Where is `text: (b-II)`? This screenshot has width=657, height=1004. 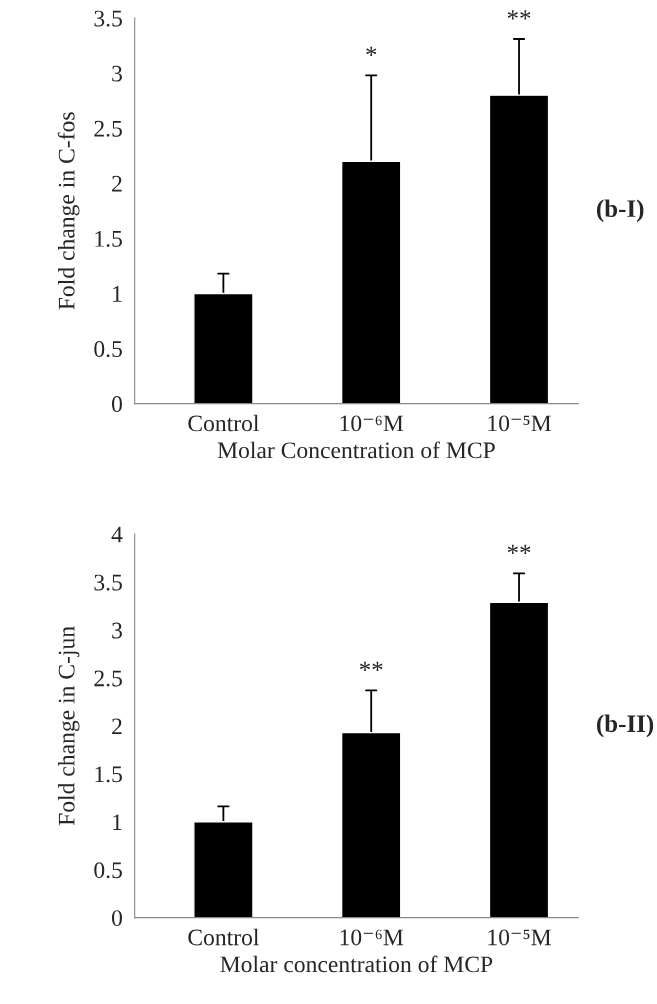
text: (b-II) is located at coordinates (625, 726).